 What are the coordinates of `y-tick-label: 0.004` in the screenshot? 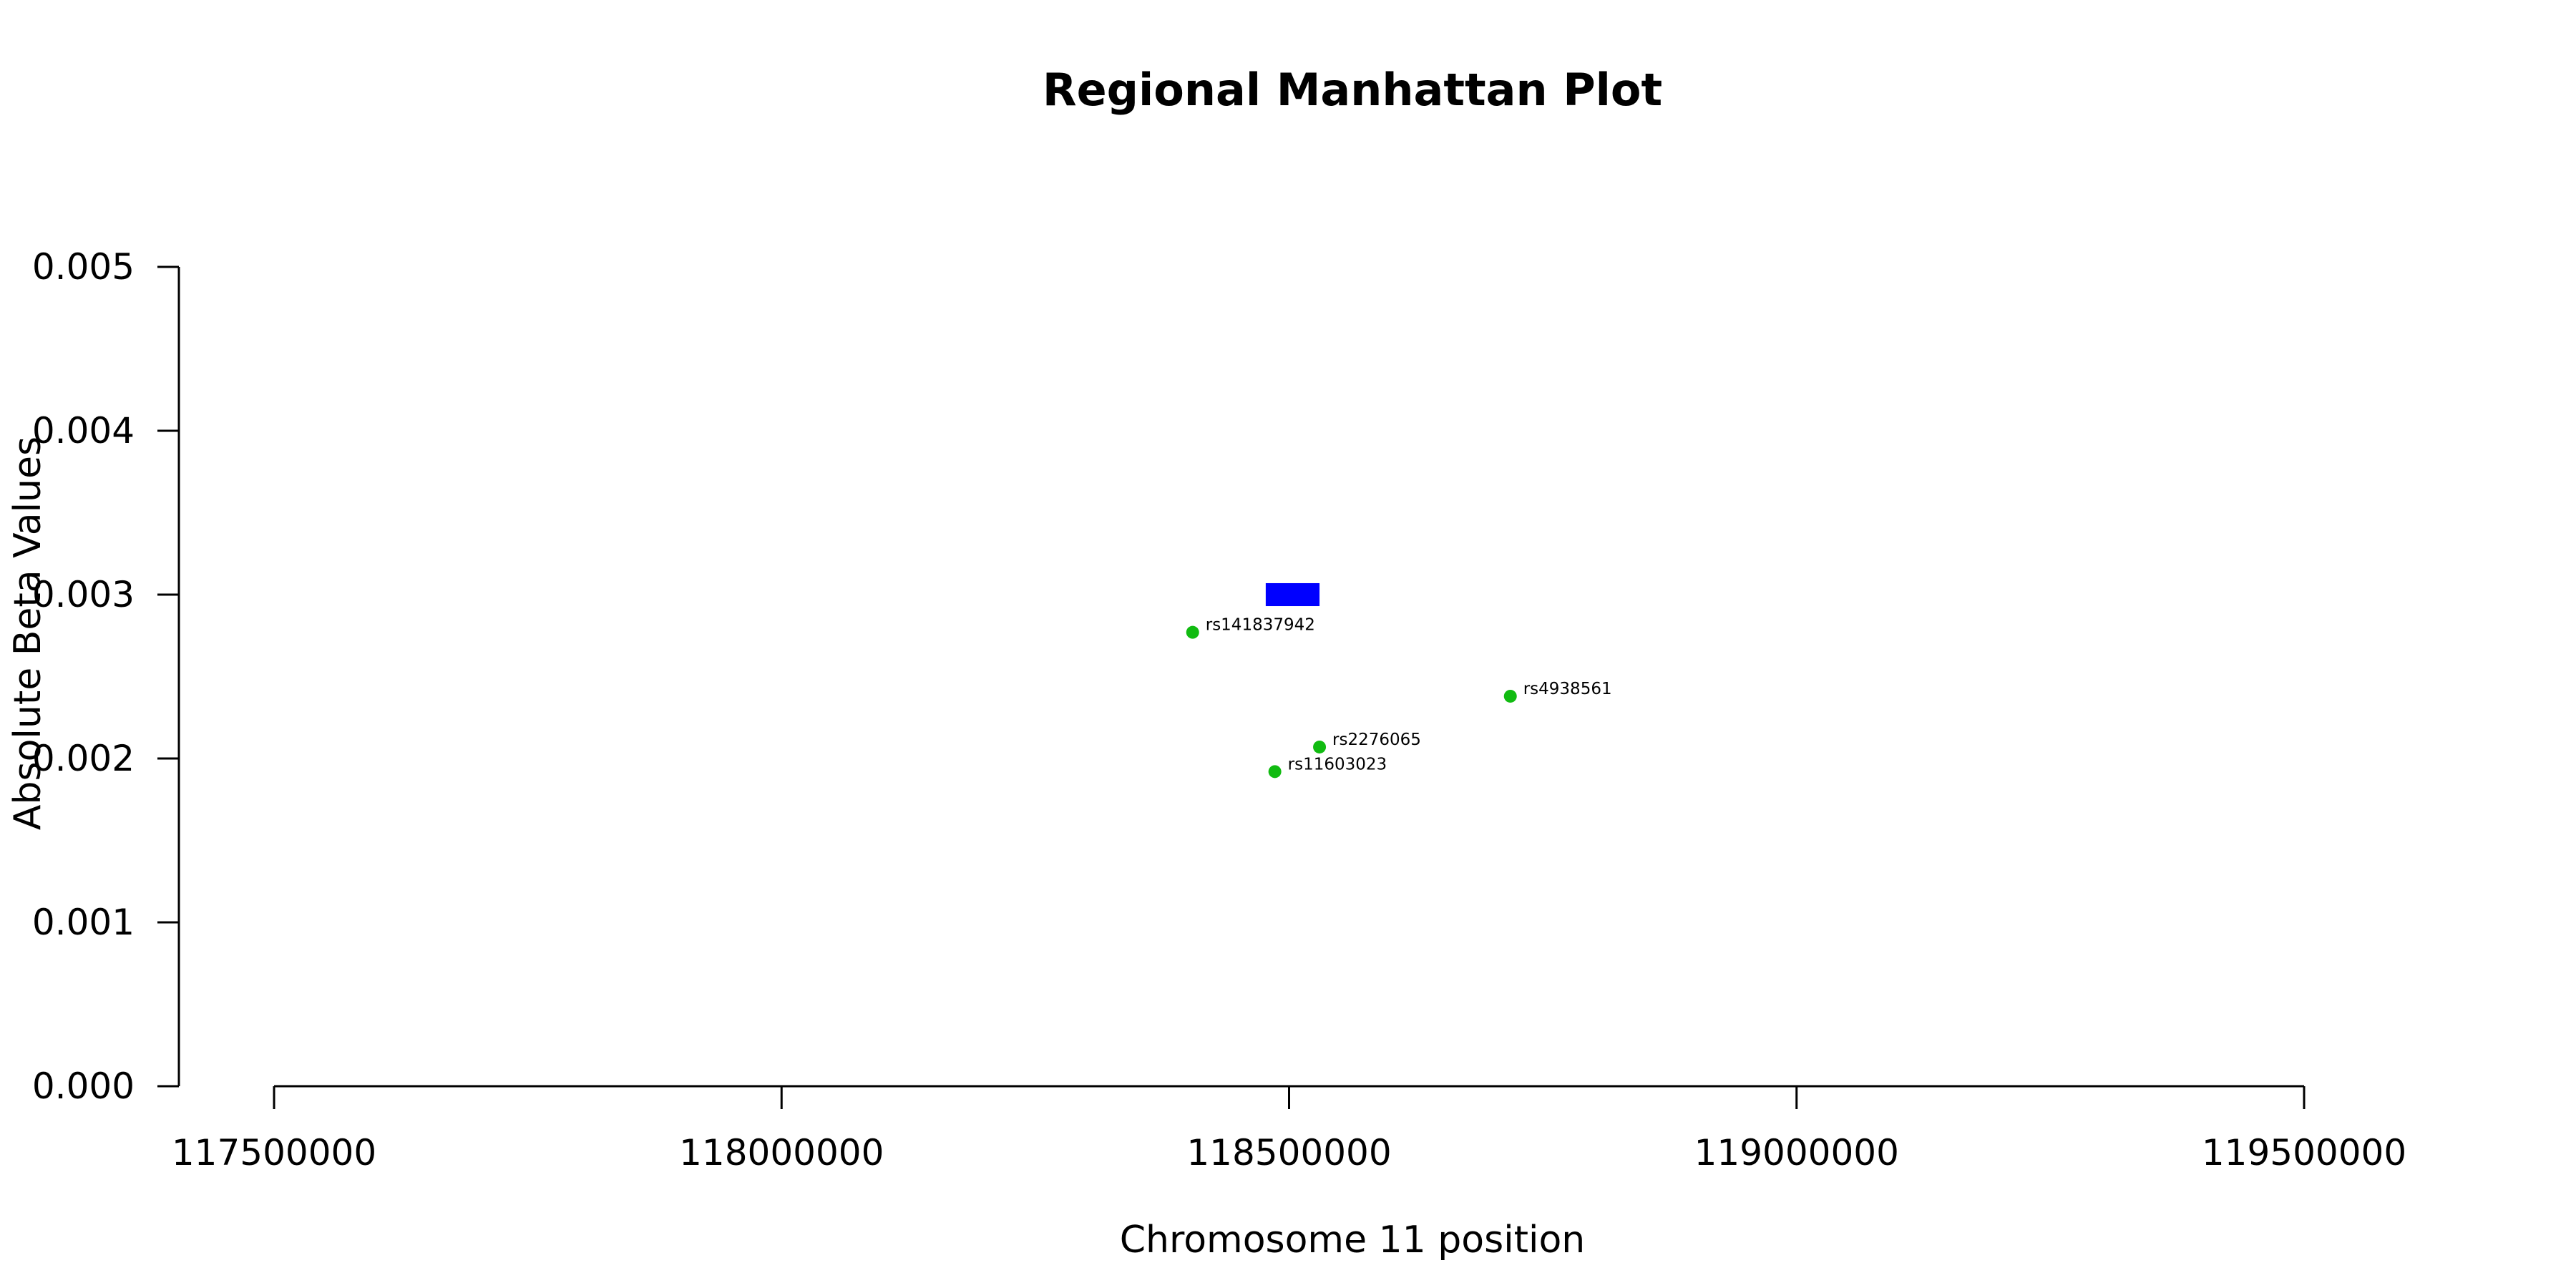 It's located at (83, 431).